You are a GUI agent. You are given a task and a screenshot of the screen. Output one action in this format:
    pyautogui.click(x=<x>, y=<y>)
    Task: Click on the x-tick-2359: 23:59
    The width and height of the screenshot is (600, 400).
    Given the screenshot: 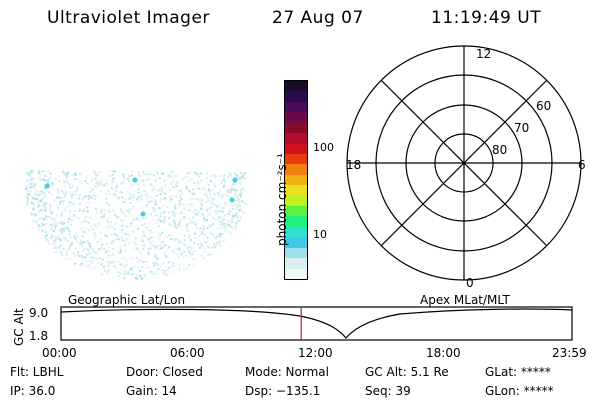 What is the action you would take?
    pyautogui.click(x=569, y=353)
    